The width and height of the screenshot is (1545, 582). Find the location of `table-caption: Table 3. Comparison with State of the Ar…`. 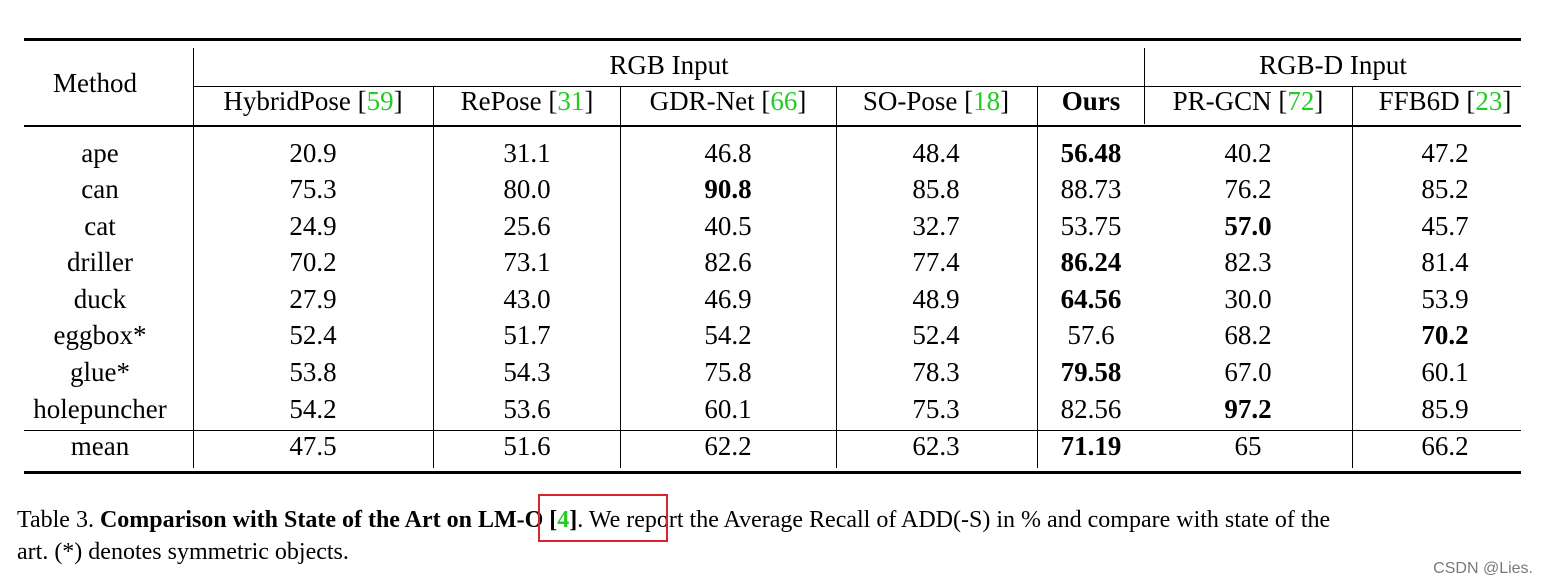

table-caption: Table 3. Comparison with State of the Ar… is located at coordinates (673, 520).